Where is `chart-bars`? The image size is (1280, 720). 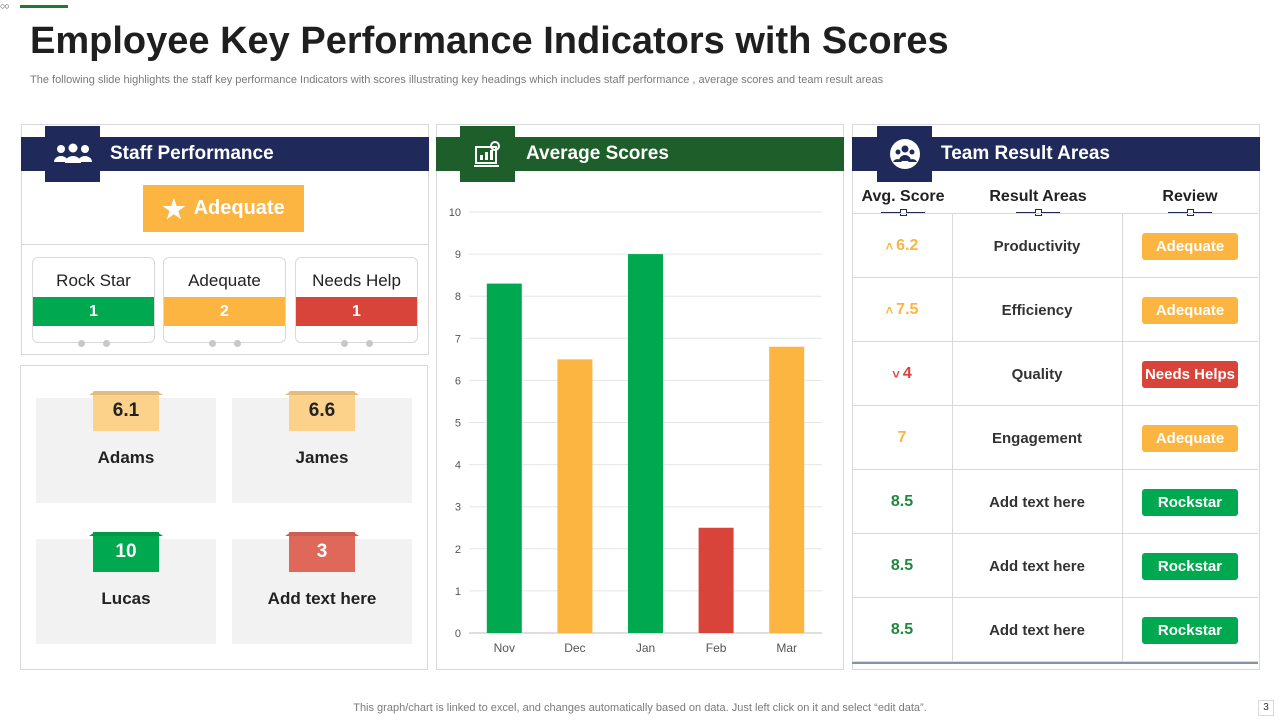 chart-bars is located at coordinates (645, 443).